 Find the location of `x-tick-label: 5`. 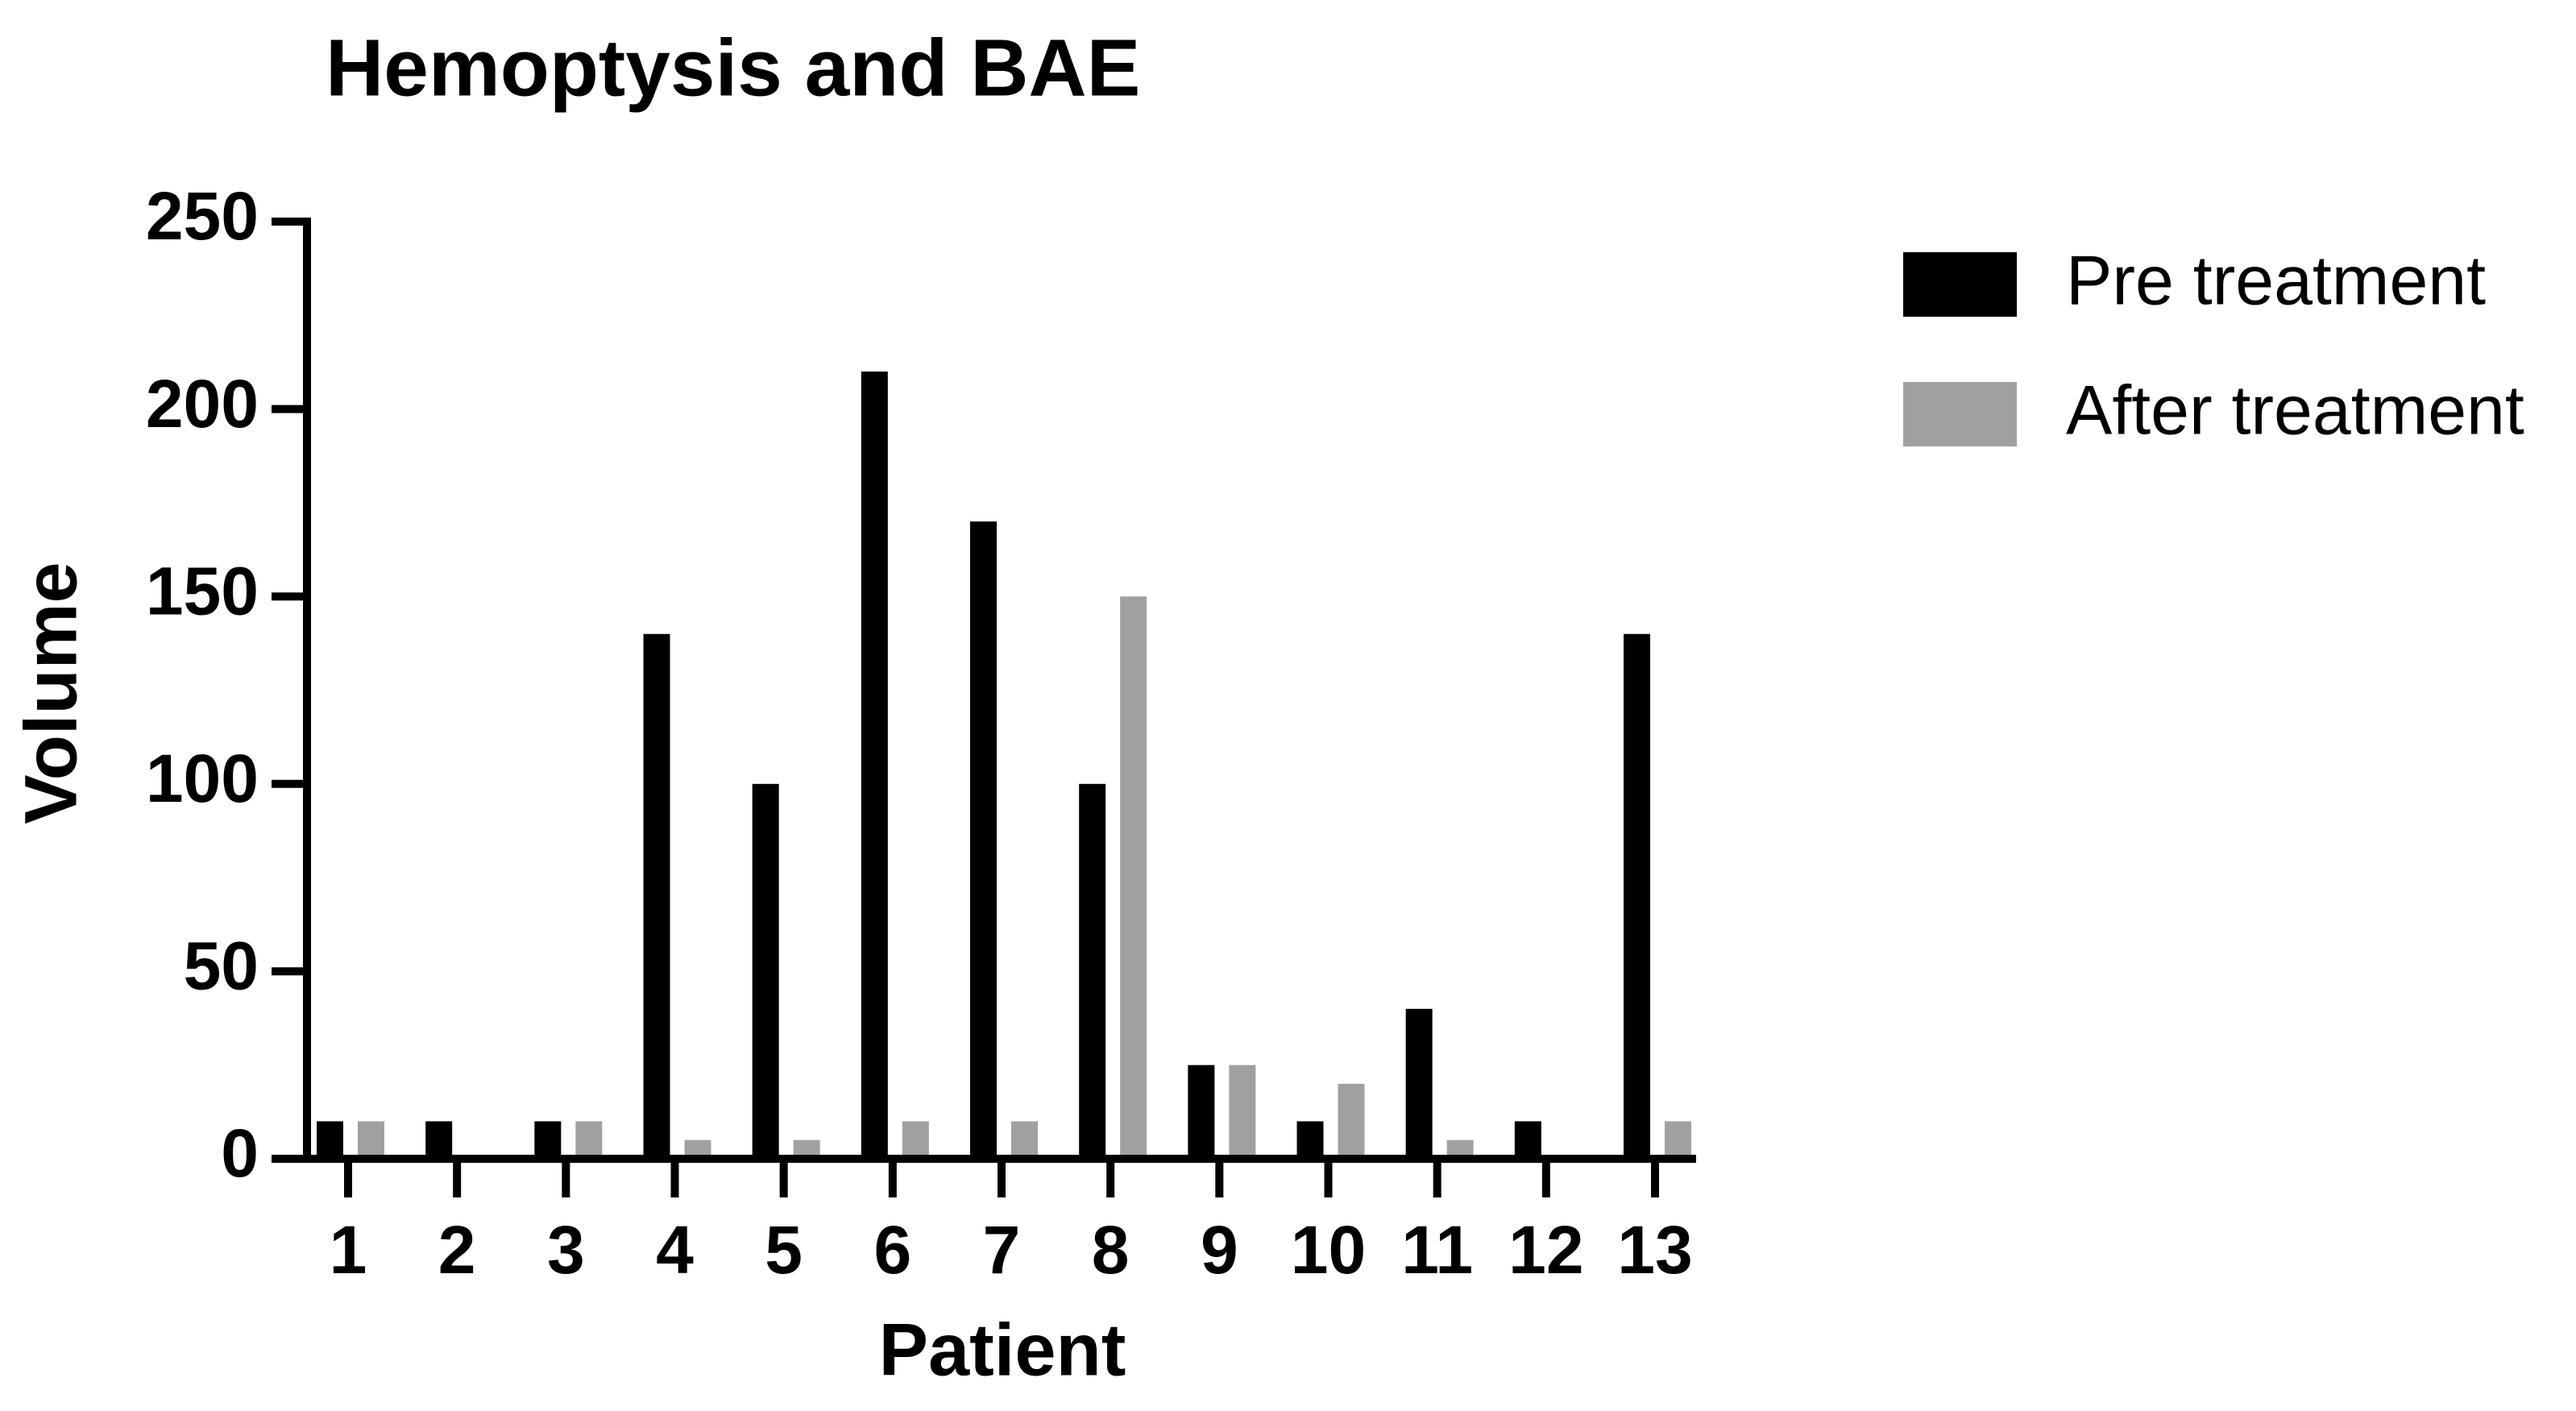

x-tick-label: 5 is located at coordinates (784, 1250).